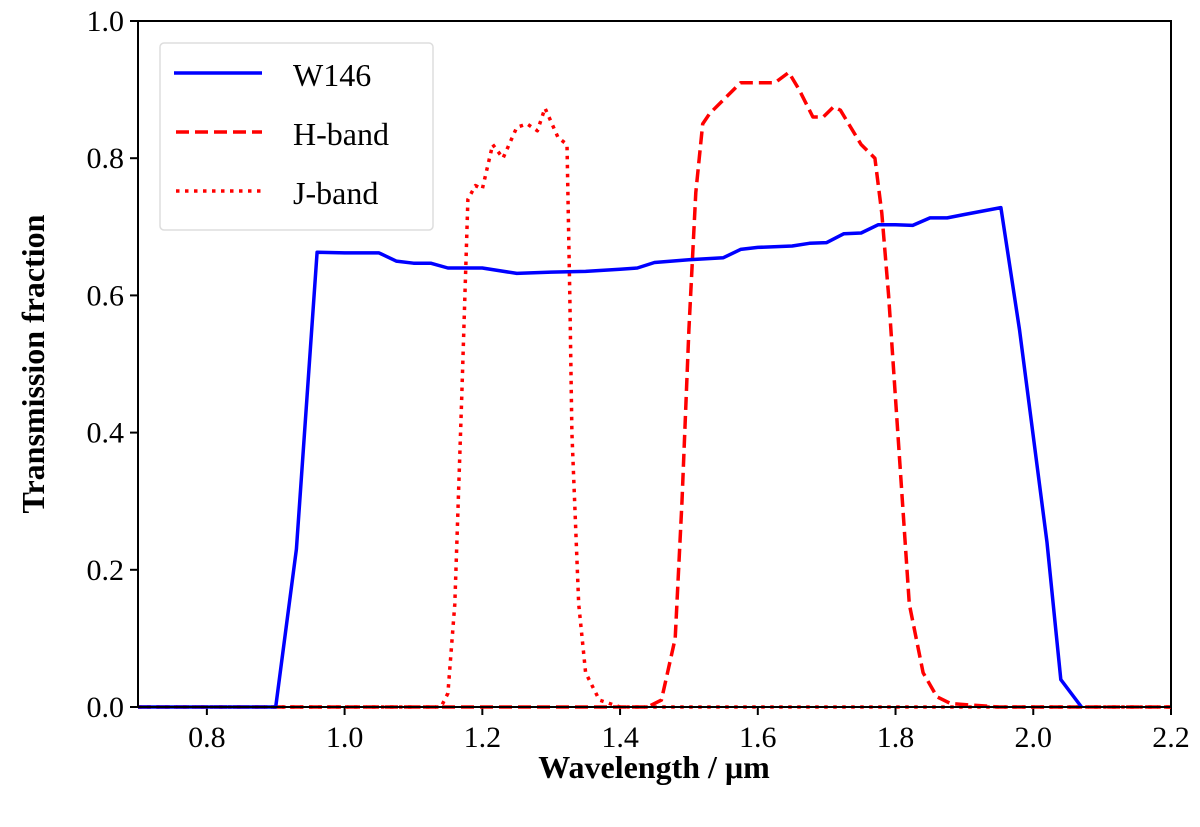 The width and height of the screenshot is (1200, 827). What do you see at coordinates (620, 737) in the screenshot?
I see `x-tick-label: 1.4` at bounding box center [620, 737].